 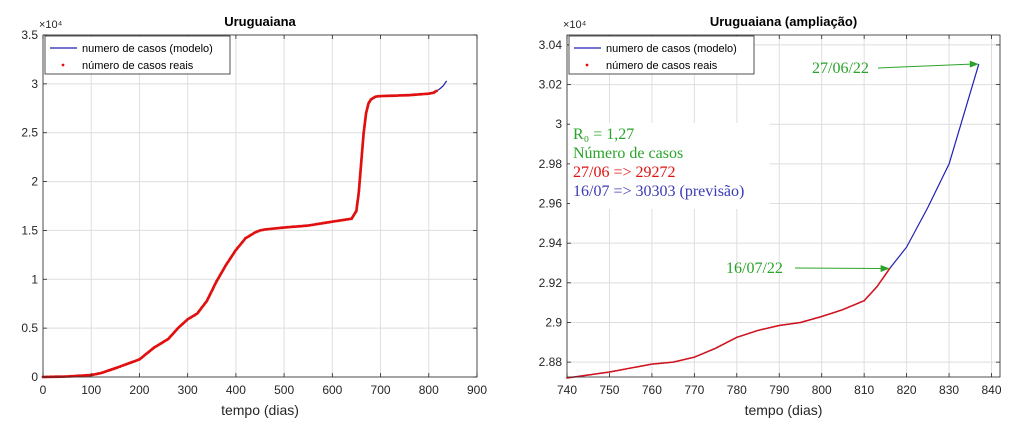 What do you see at coordinates (628, 153) in the screenshot?
I see `info-line: Número de casos` at bounding box center [628, 153].